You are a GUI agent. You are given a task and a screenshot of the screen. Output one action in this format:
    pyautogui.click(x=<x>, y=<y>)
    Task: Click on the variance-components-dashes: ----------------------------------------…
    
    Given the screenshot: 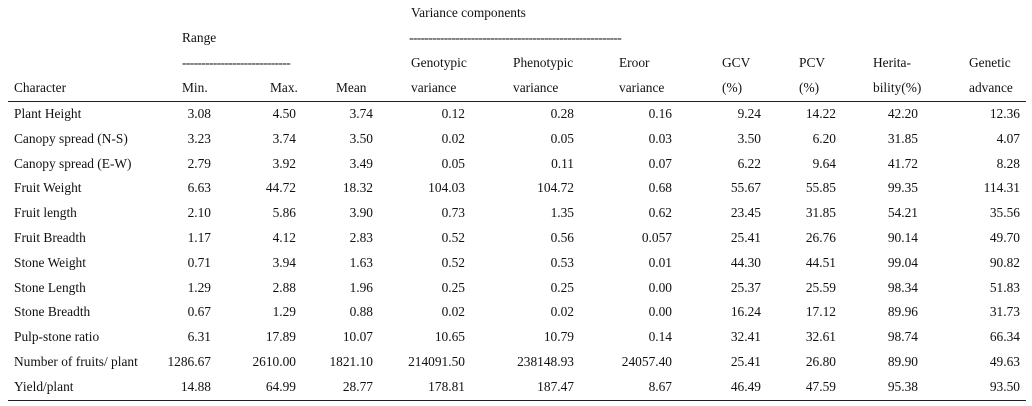 What is the action you would take?
    pyautogui.click(x=515, y=37)
    